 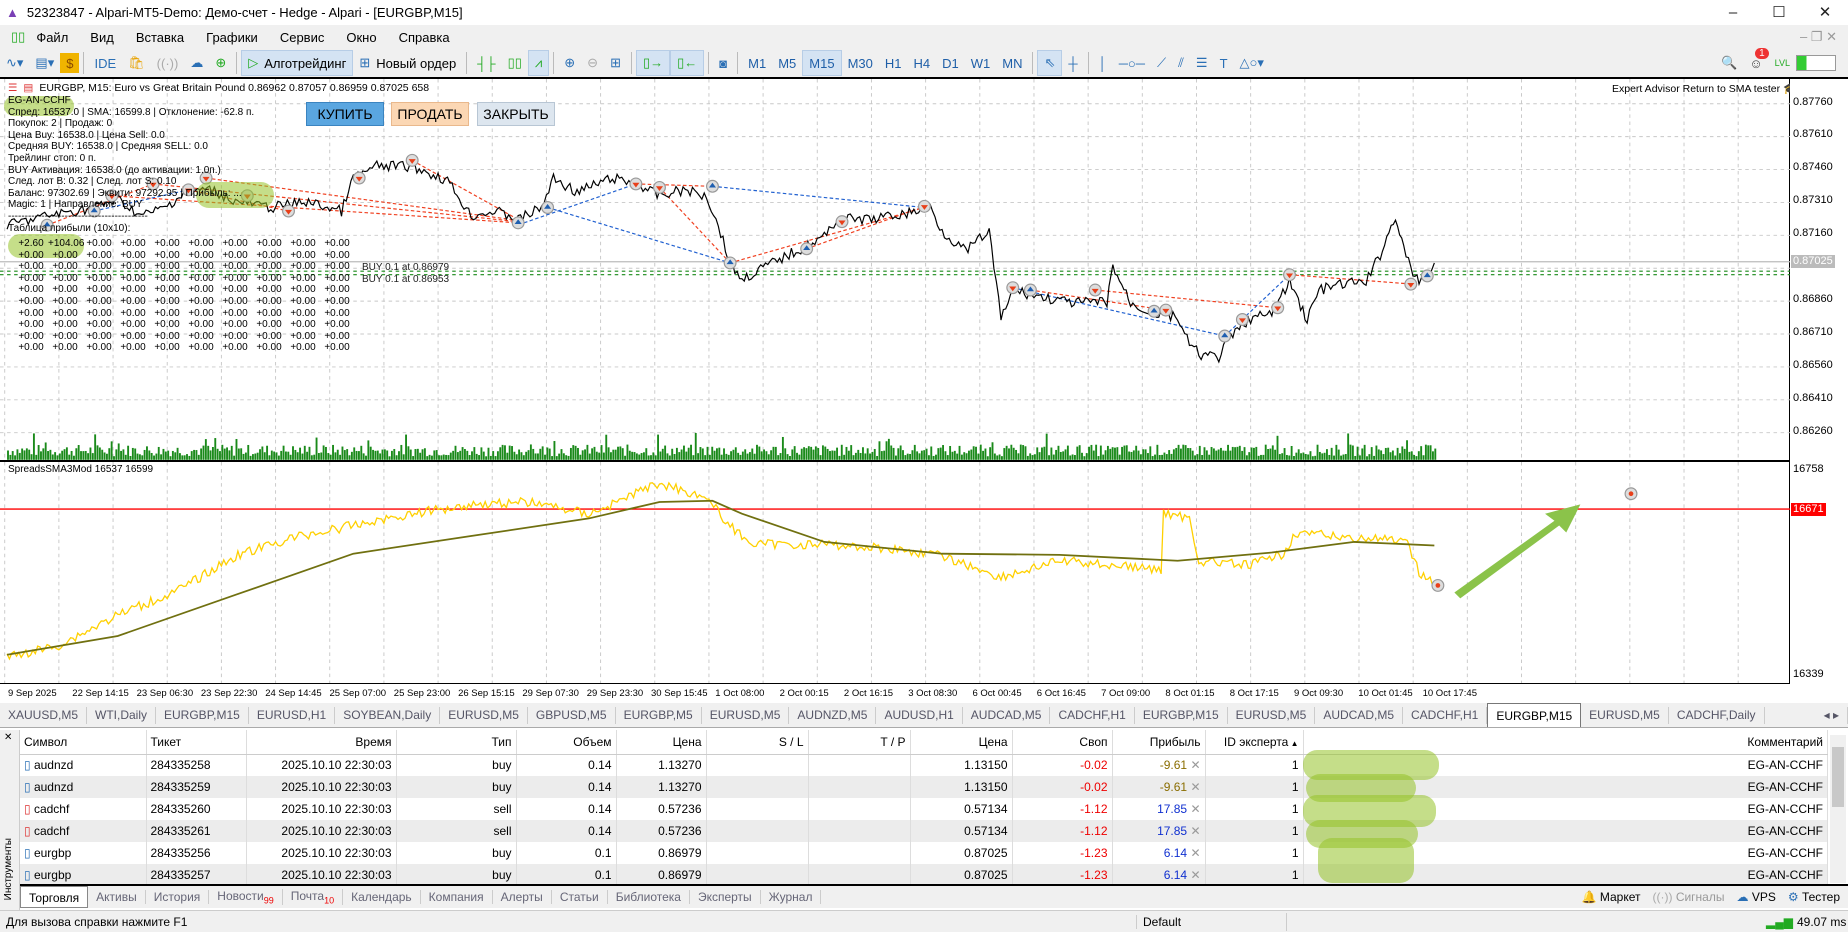 I want to click on trendline-icon: ⟋, so click(x=1162, y=62).